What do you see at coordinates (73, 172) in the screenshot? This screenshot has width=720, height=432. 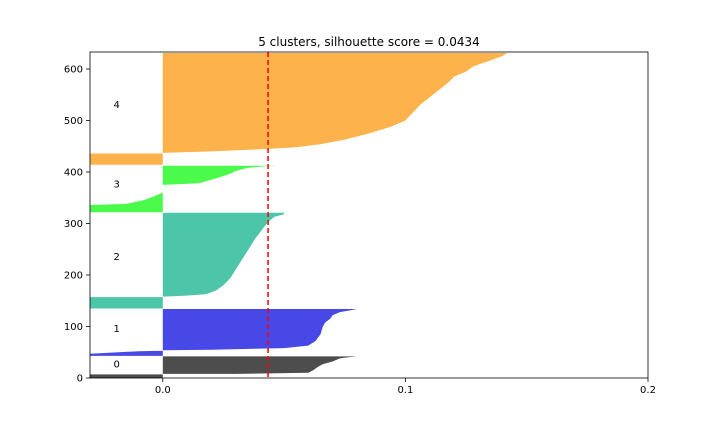 I see `y-tick-label: 400` at bounding box center [73, 172].